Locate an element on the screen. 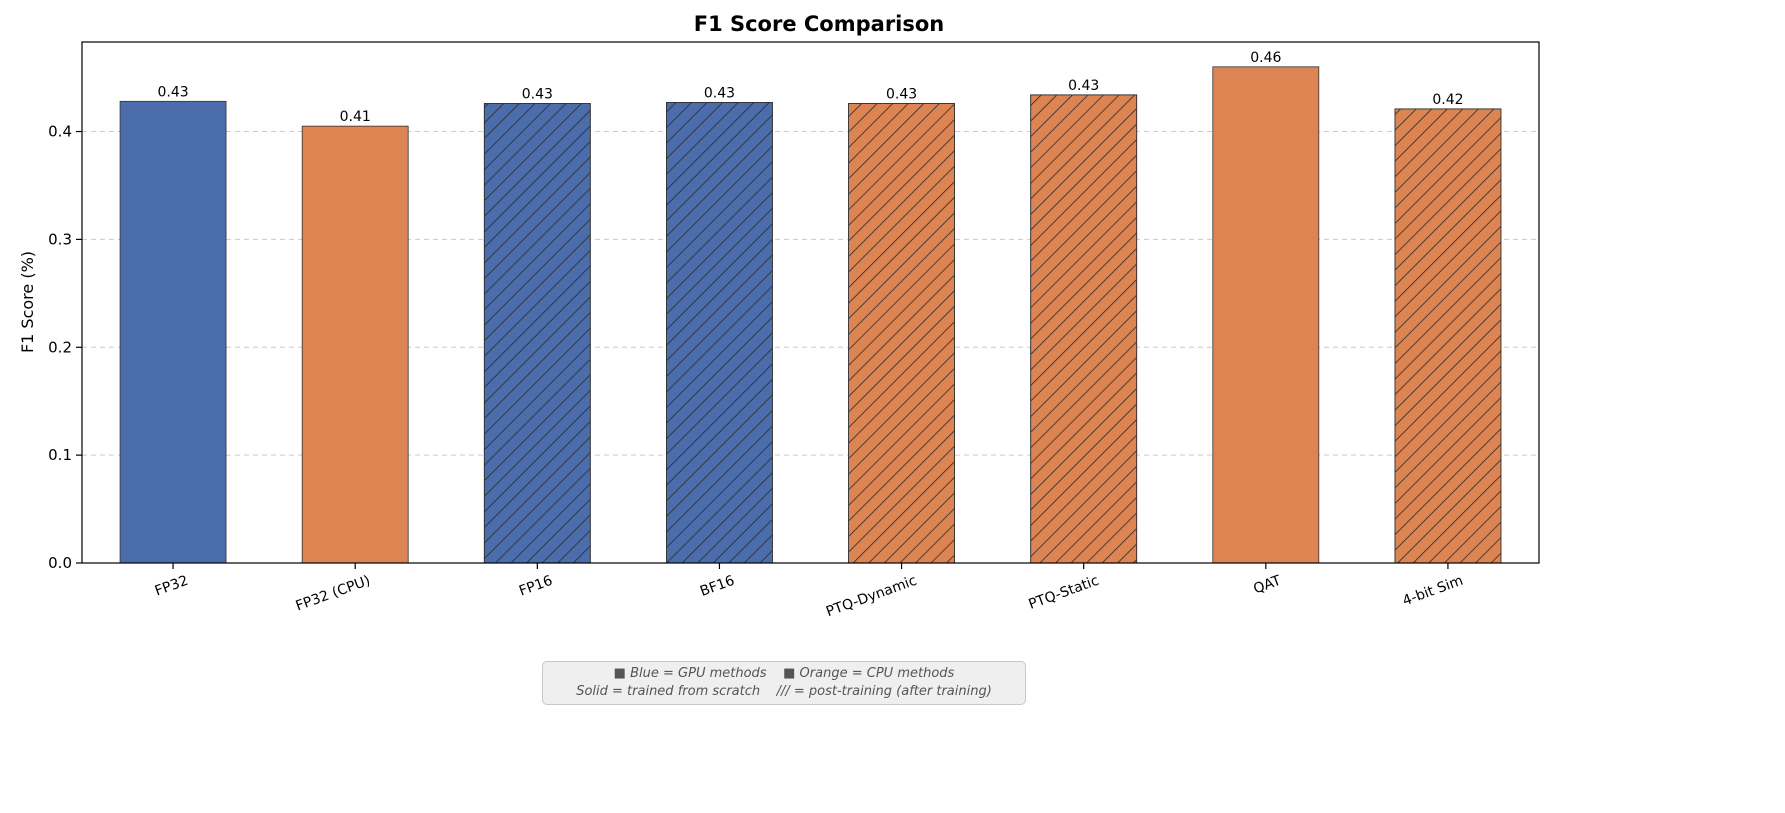 The image size is (1785, 813). hatch-symbol: /// = is located at coordinates (784, 691).